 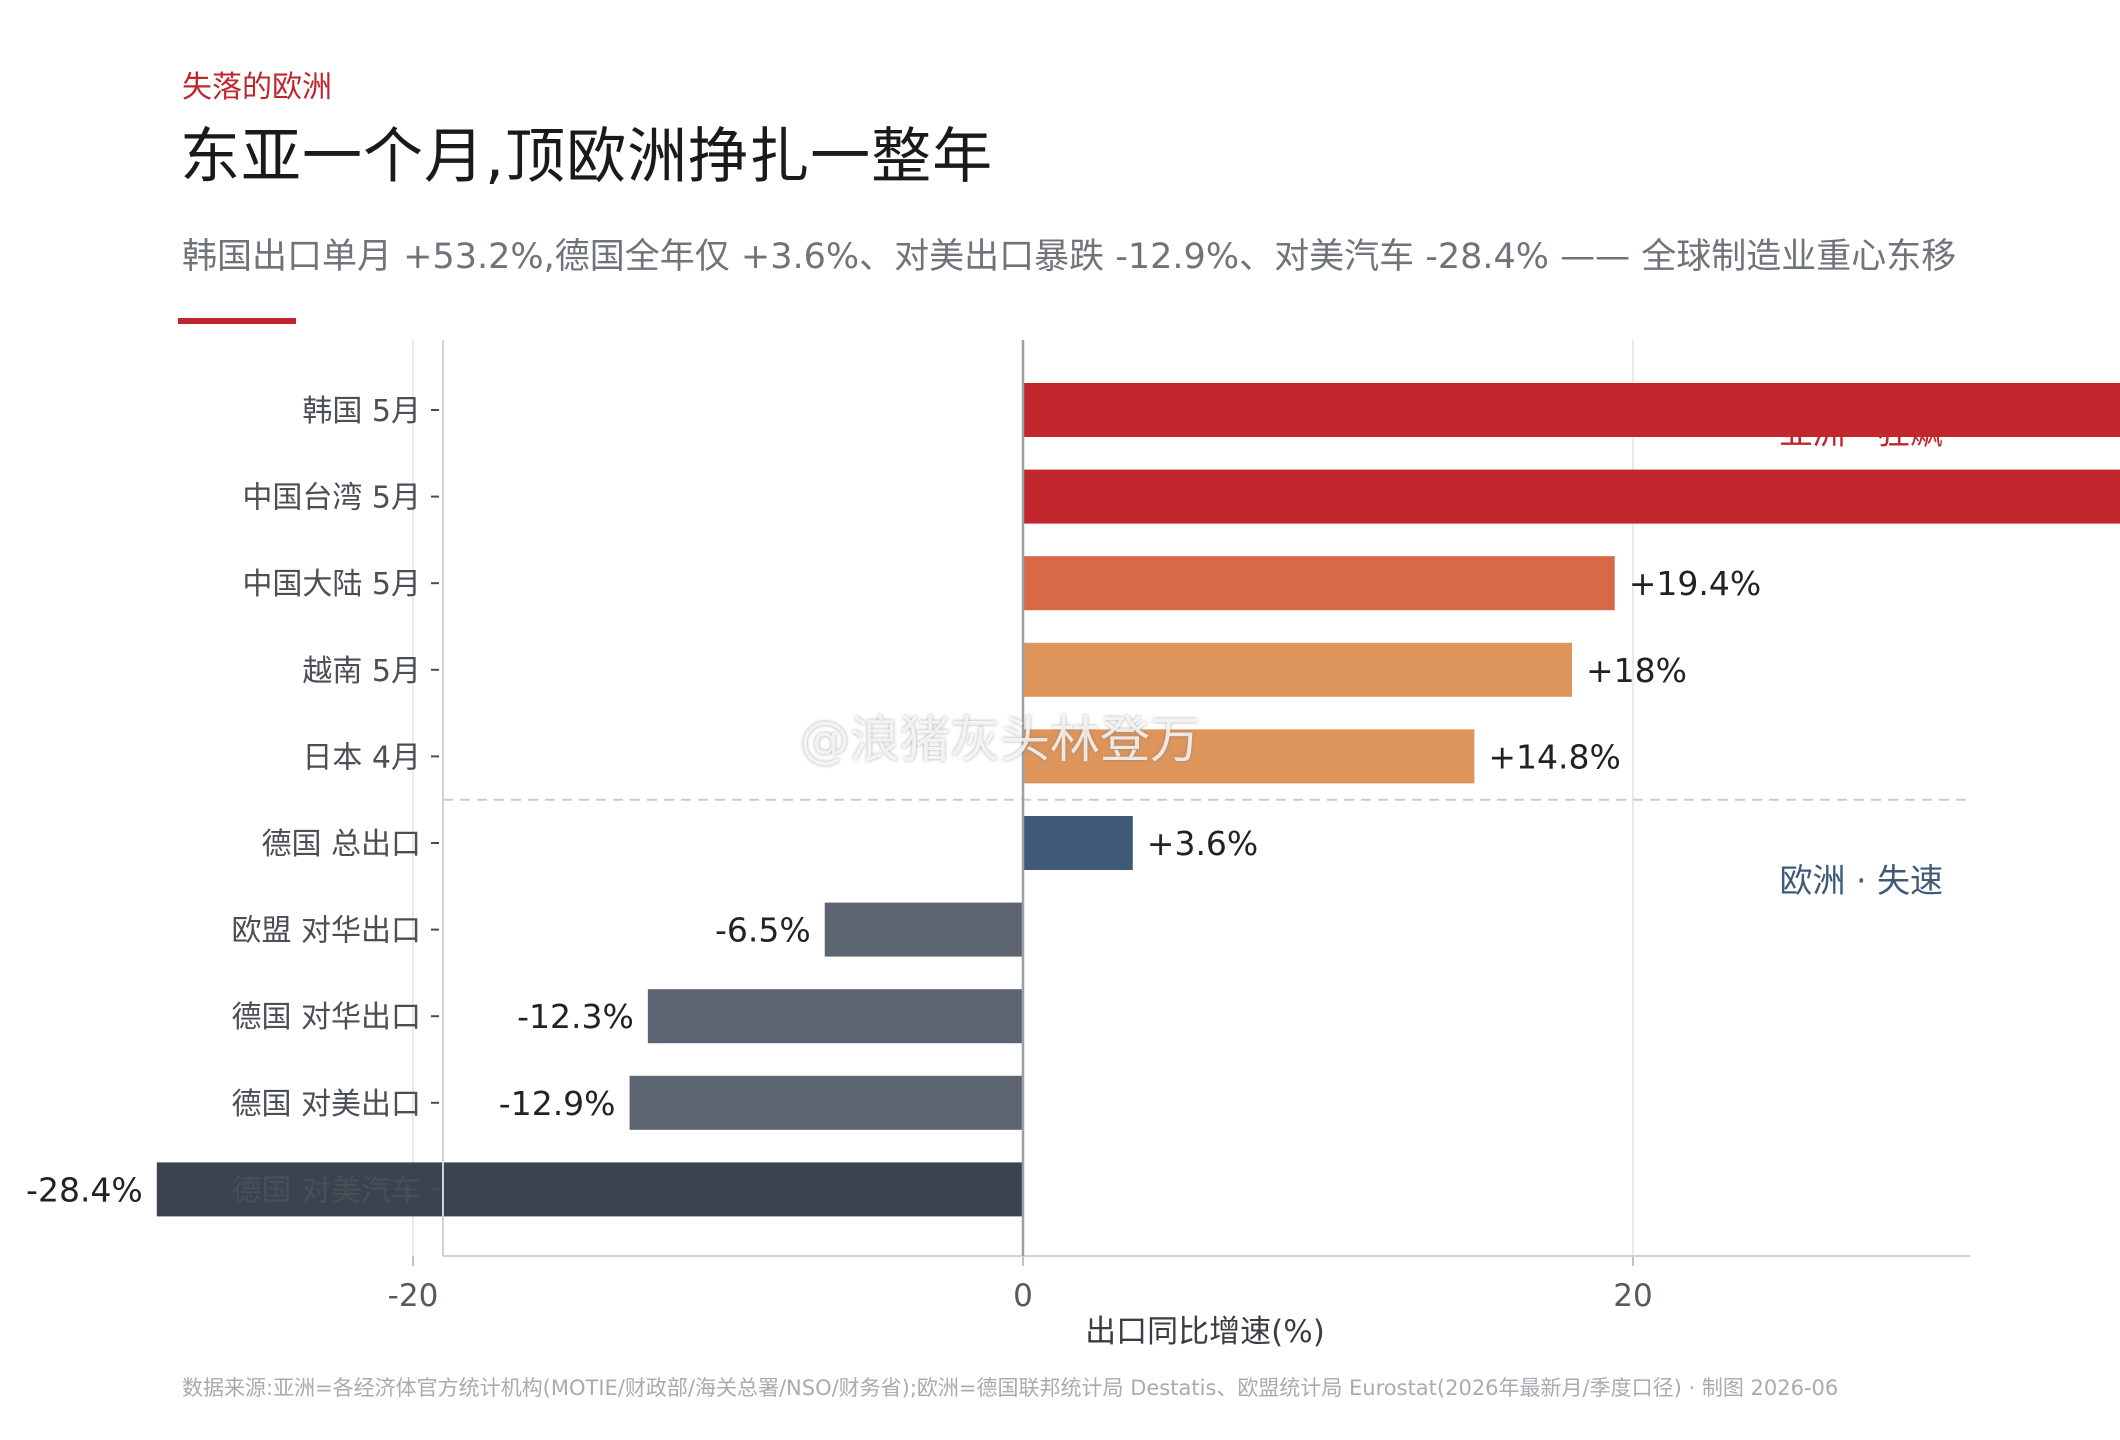 I want to click on x-tick-label: -20, so click(x=413, y=1296).